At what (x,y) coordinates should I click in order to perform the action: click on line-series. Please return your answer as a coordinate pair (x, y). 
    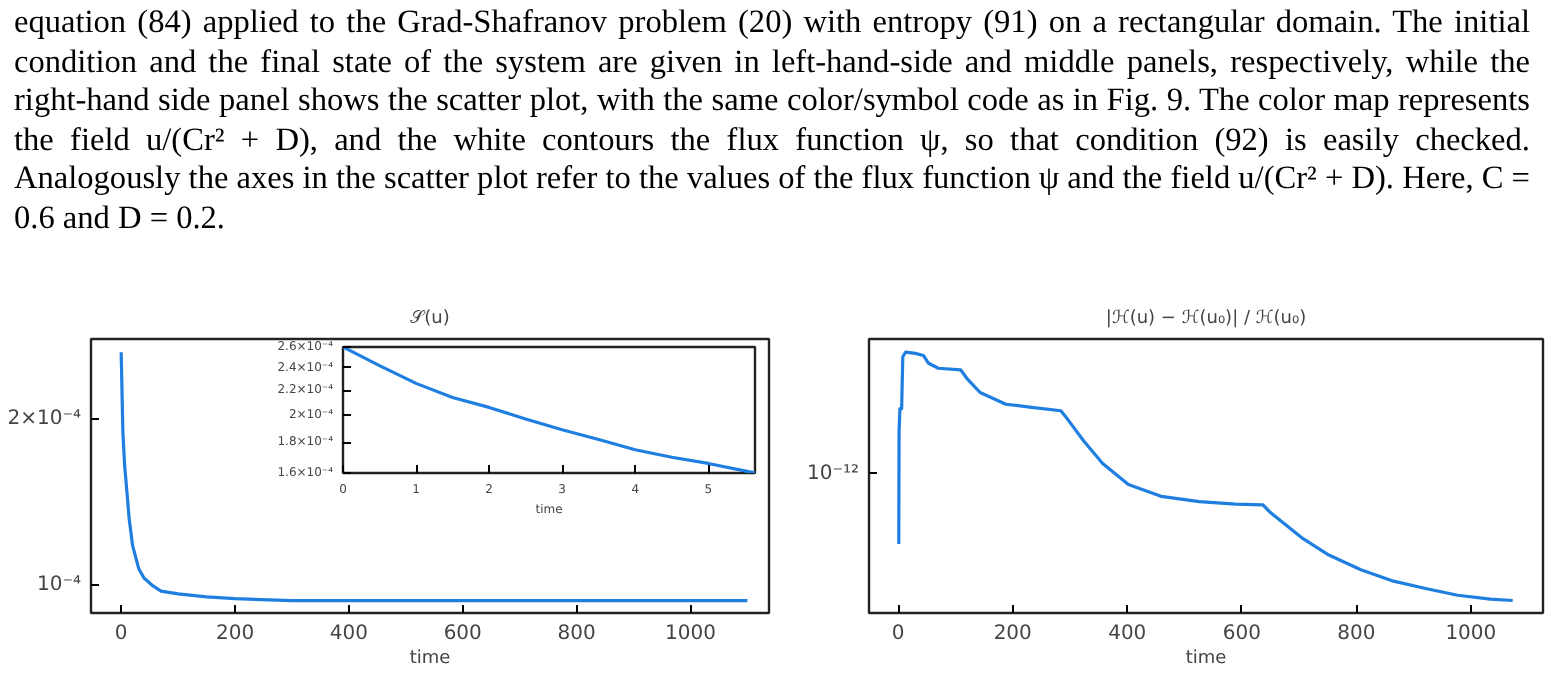
    Looking at the image, I should click on (549, 410).